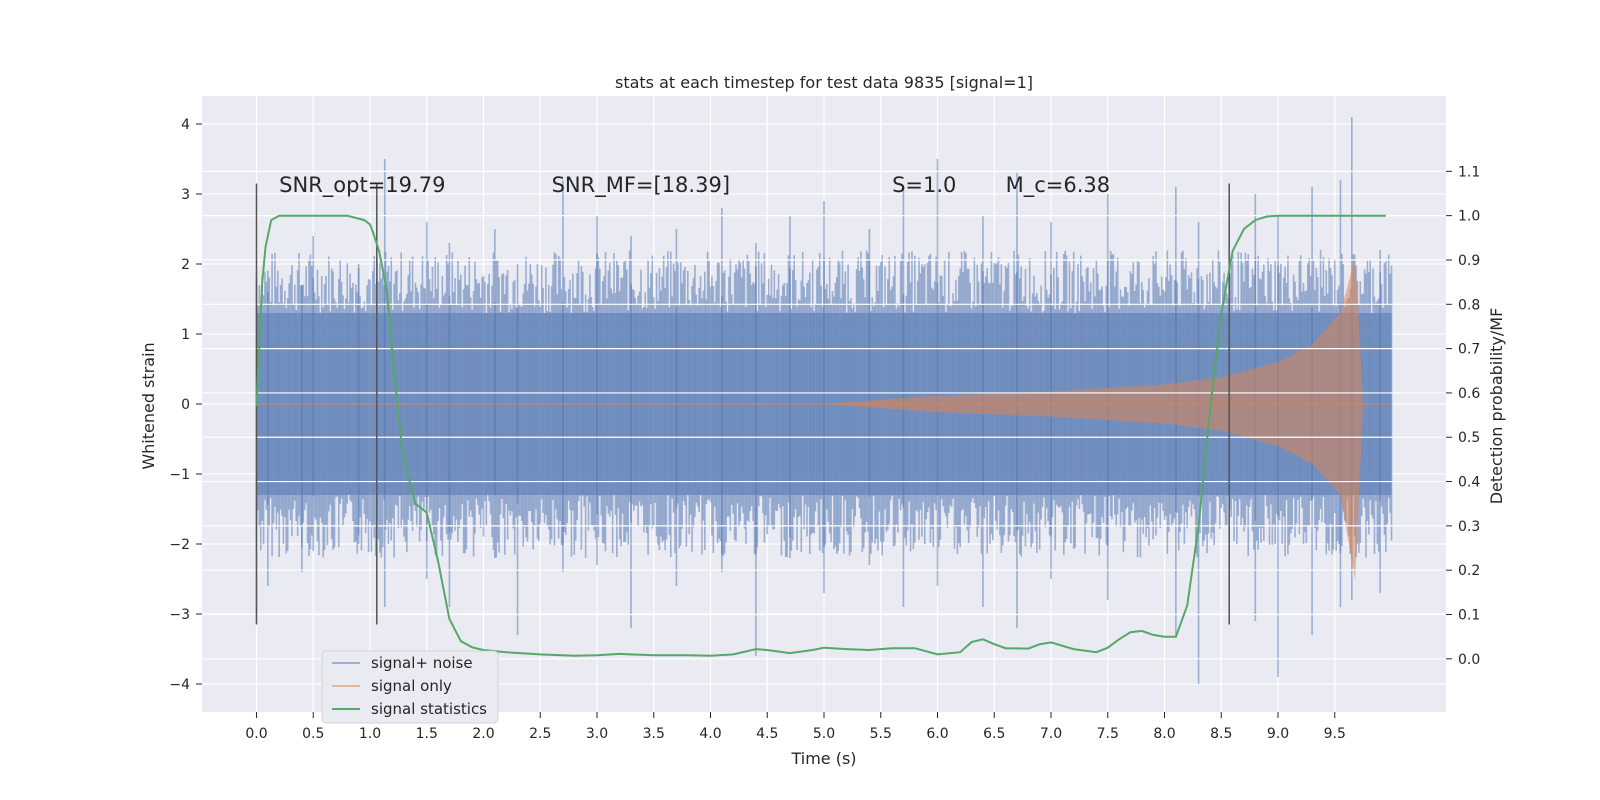  What do you see at coordinates (1094, 419) in the screenshot?
I see `signal-envelope` at bounding box center [1094, 419].